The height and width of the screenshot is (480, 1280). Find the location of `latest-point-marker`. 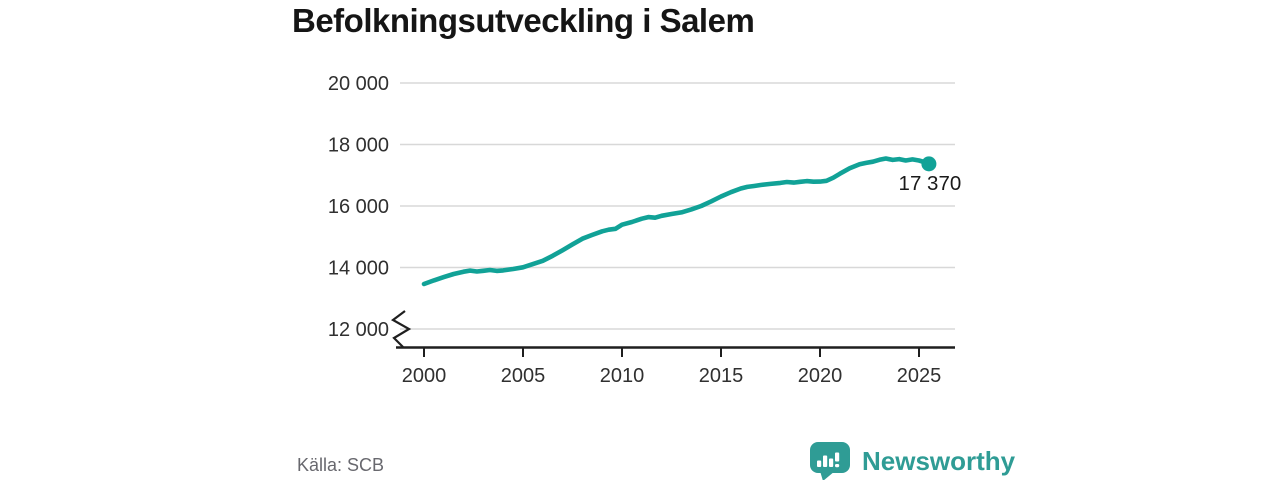

latest-point-marker is located at coordinates (929, 164).